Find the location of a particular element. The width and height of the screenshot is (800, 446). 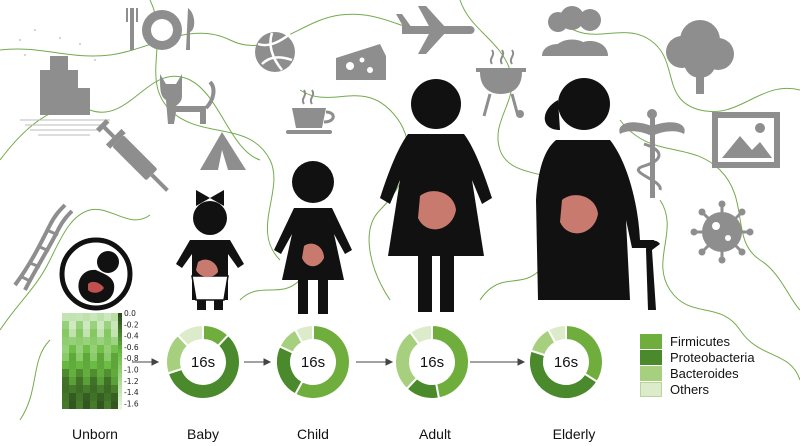

volleyball-icon is located at coordinates (275, 52).